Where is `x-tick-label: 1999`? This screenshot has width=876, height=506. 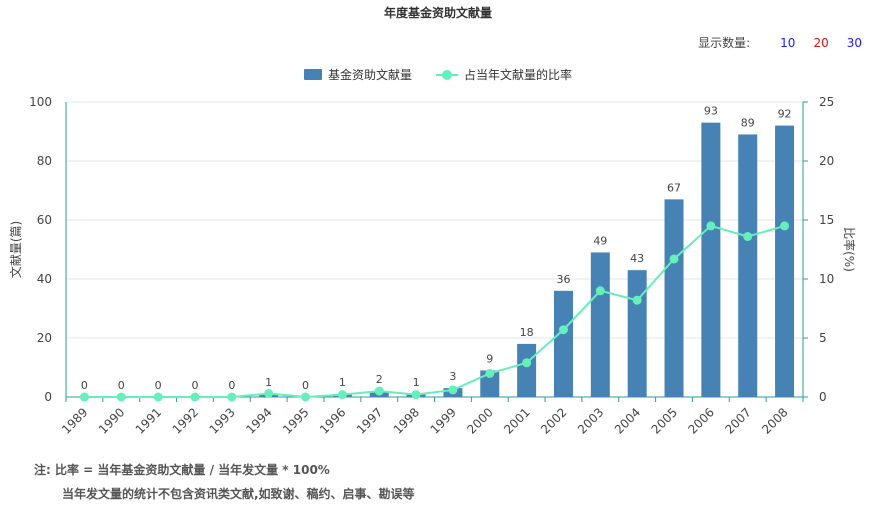
x-tick-label: 1999 is located at coordinates (443, 420).